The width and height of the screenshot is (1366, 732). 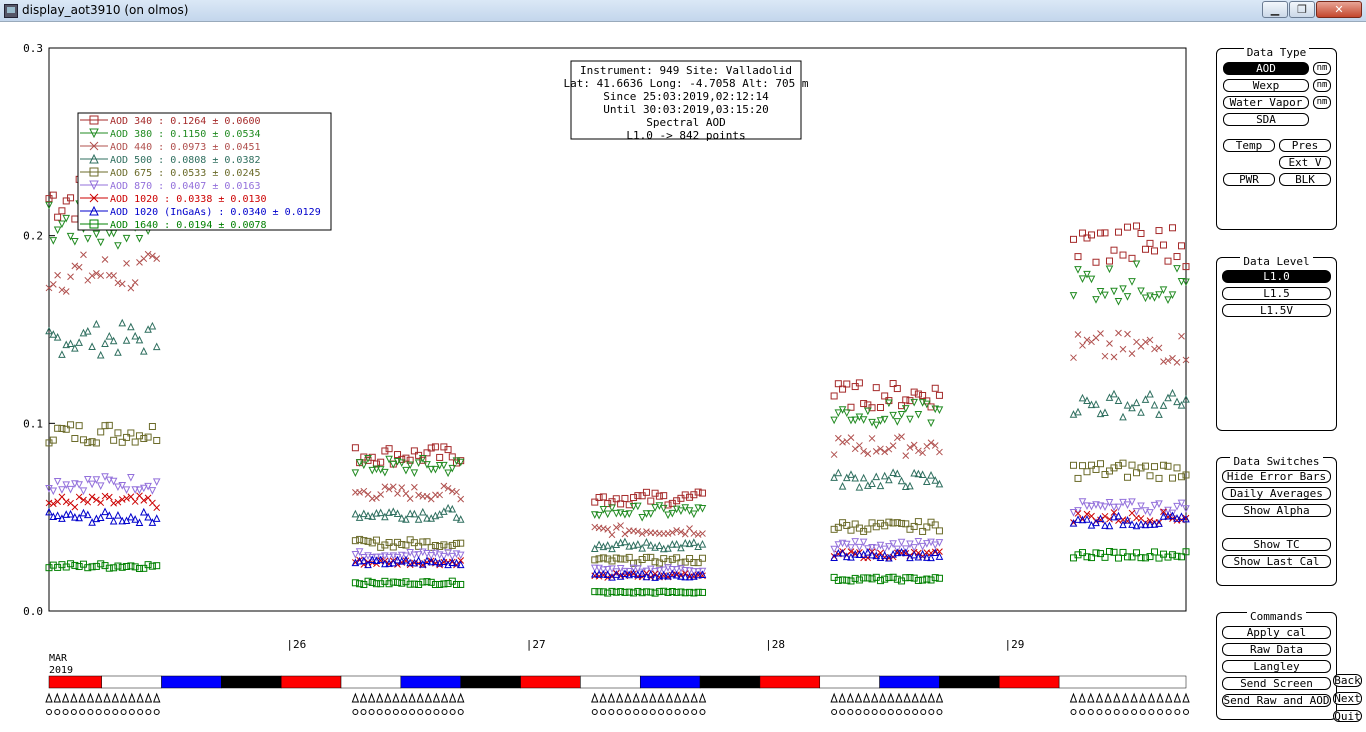 I want to click on pres-button: Pres, so click(x=1305, y=145).